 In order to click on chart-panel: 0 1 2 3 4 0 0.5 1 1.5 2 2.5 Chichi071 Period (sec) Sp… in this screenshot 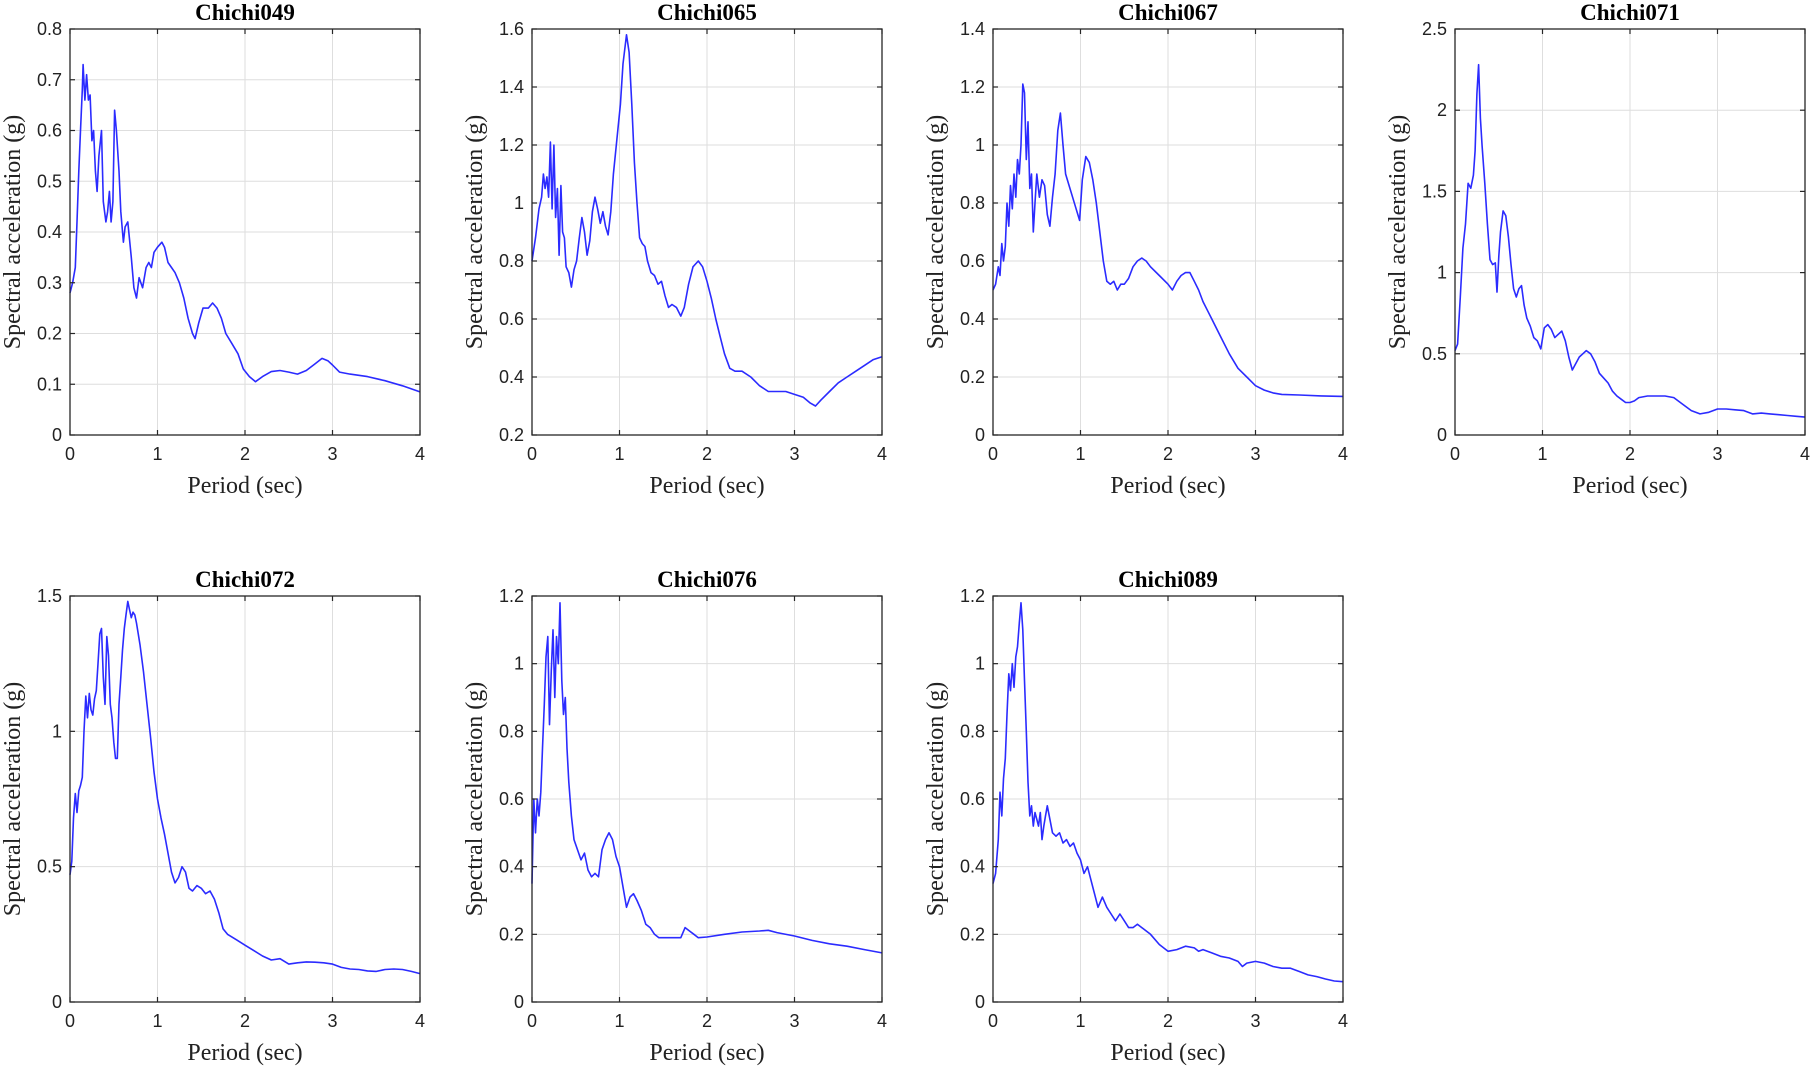, I will do `click(1597, 249)`.